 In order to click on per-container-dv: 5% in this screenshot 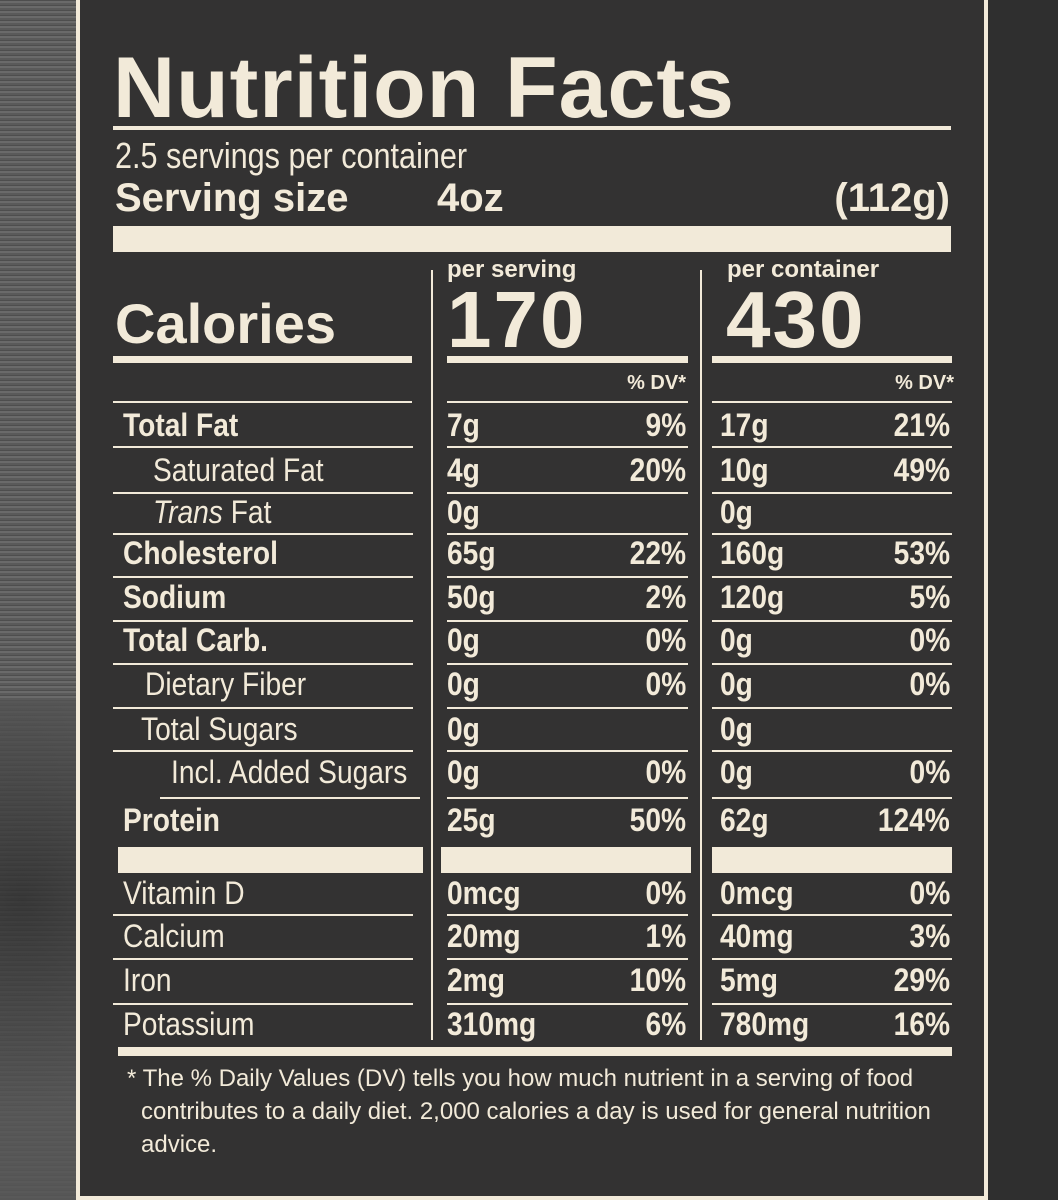, I will do `click(929, 597)`.